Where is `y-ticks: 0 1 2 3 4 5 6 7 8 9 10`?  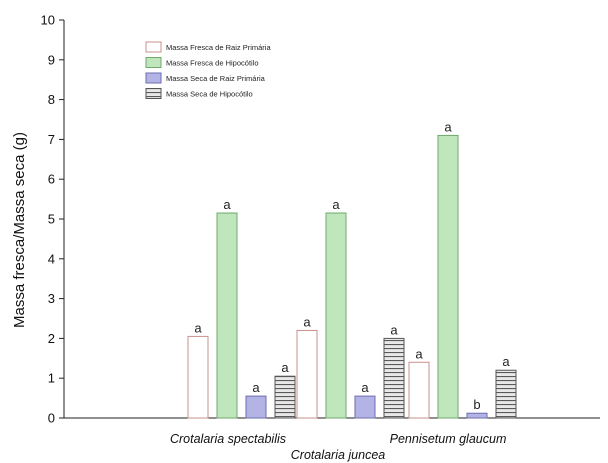 y-ticks: 0 1 2 3 4 5 6 7 8 9 10 is located at coordinates (52, 219).